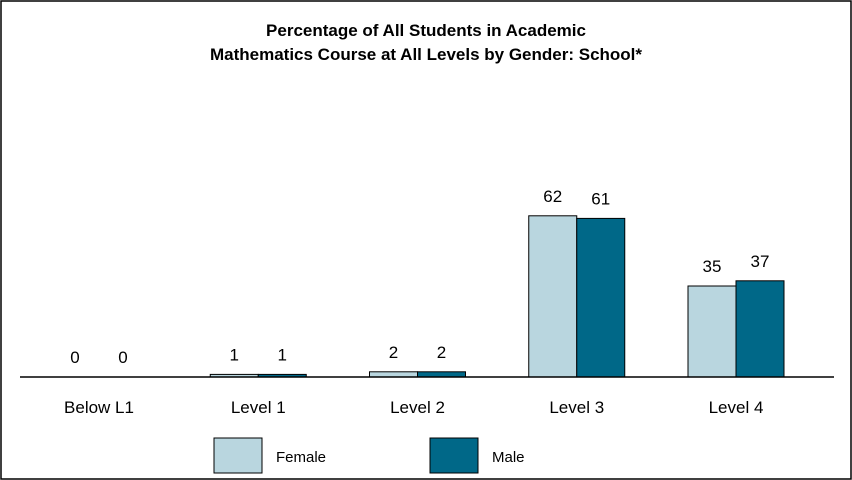 The height and width of the screenshot is (480, 852). I want to click on x-tick-label-level-4: Level 4, so click(736, 407).